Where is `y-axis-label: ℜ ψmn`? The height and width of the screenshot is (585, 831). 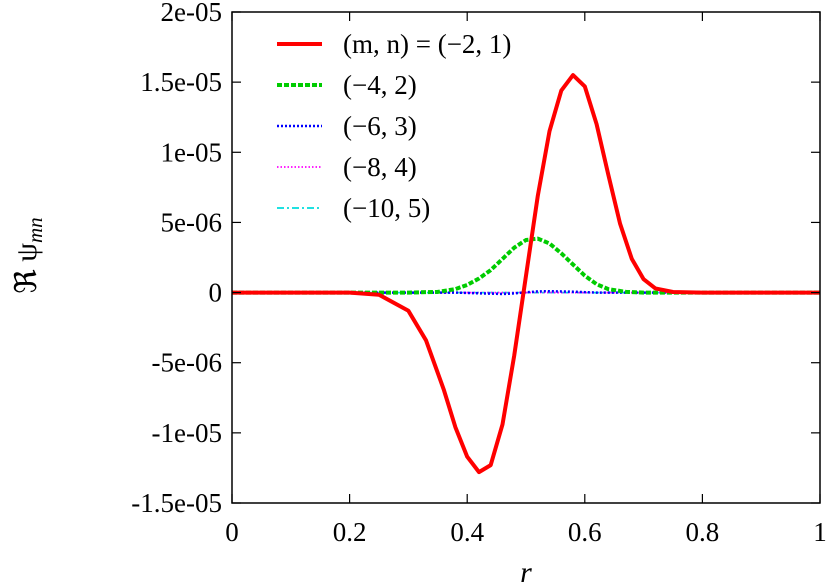 y-axis-label: ℜ ψmn is located at coordinates (28, 255).